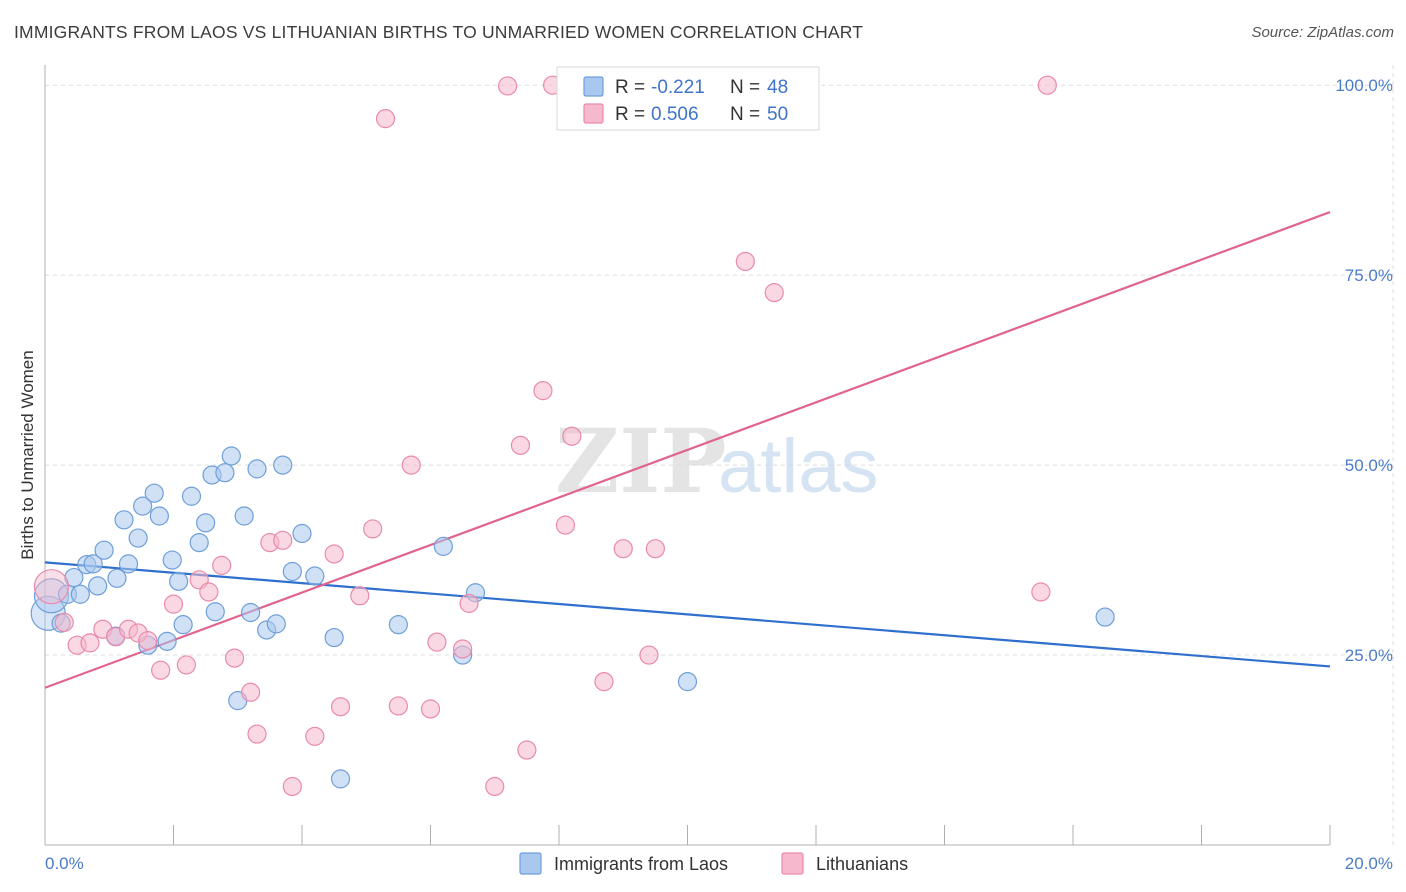 This screenshot has width=1406, height=892. I want to click on trend-line-laos, so click(687, 614).